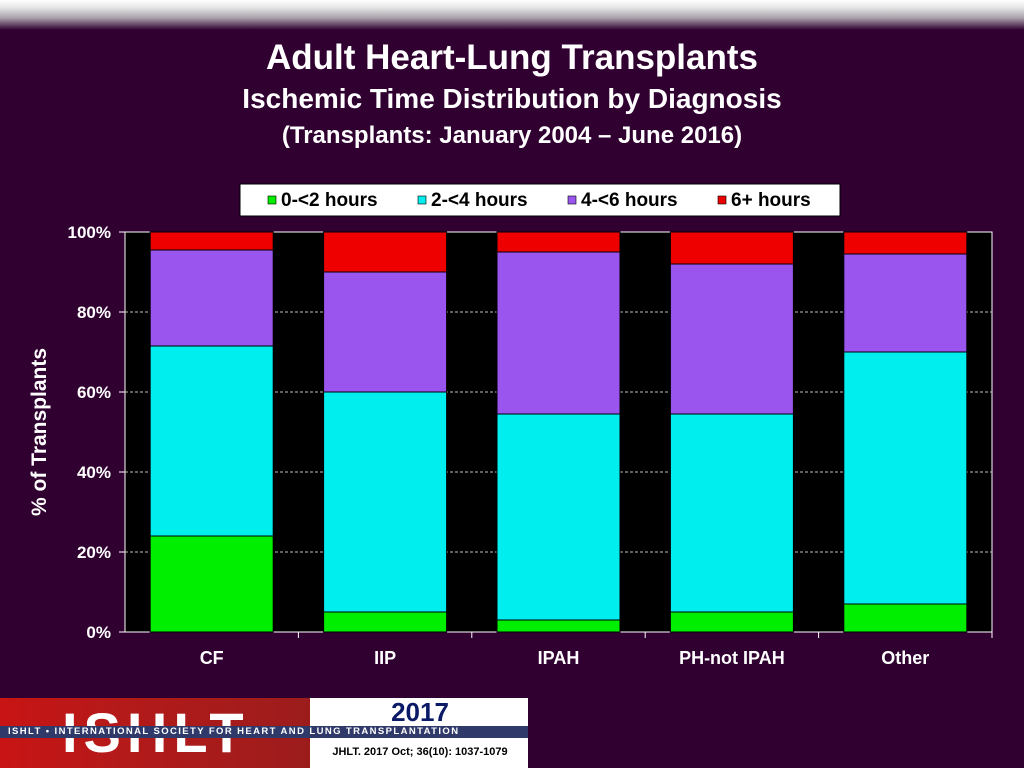 Image resolution: width=1024 pixels, height=768 pixels. What do you see at coordinates (540, 200) in the screenshot?
I see `legend` at bounding box center [540, 200].